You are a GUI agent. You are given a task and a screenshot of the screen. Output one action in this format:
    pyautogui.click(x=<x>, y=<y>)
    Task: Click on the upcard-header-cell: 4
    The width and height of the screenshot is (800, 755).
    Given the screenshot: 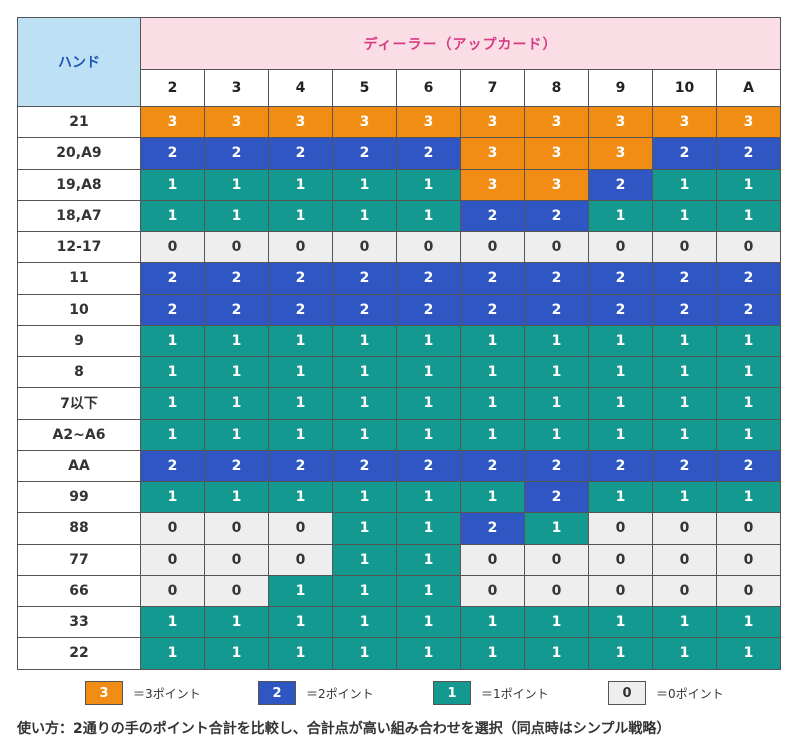 What is the action you would take?
    pyautogui.click(x=300, y=88)
    